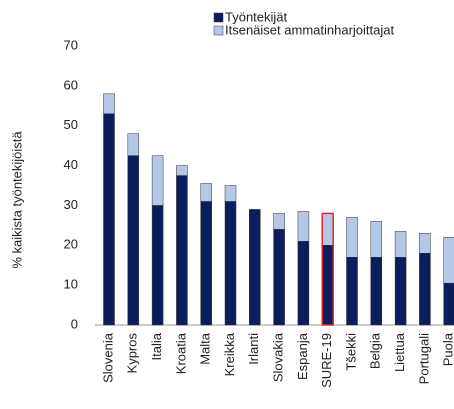 The width and height of the screenshot is (454, 409). I want to click on x-tick-label: Belgia, so click(375, 350).